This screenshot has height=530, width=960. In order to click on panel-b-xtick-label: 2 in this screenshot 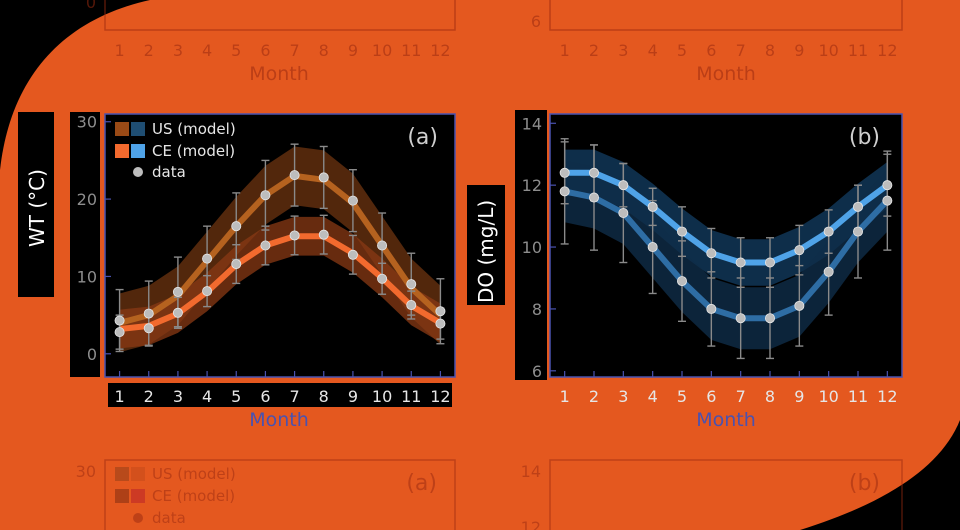, I will do `click(594, 396)`.